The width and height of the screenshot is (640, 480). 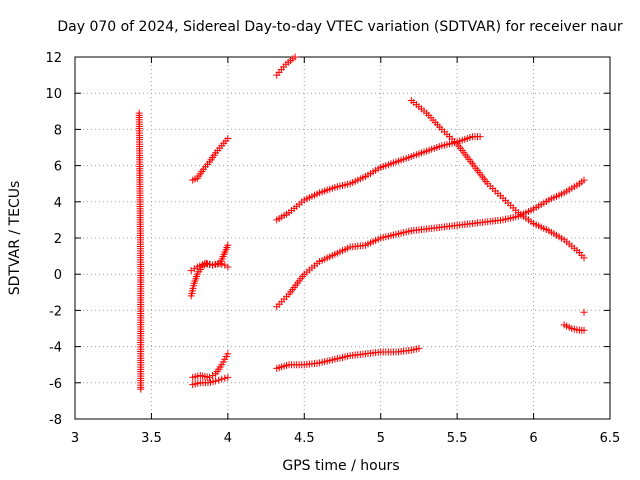 I want to click on y-tick-label: 8, so click(x=58, y=130).